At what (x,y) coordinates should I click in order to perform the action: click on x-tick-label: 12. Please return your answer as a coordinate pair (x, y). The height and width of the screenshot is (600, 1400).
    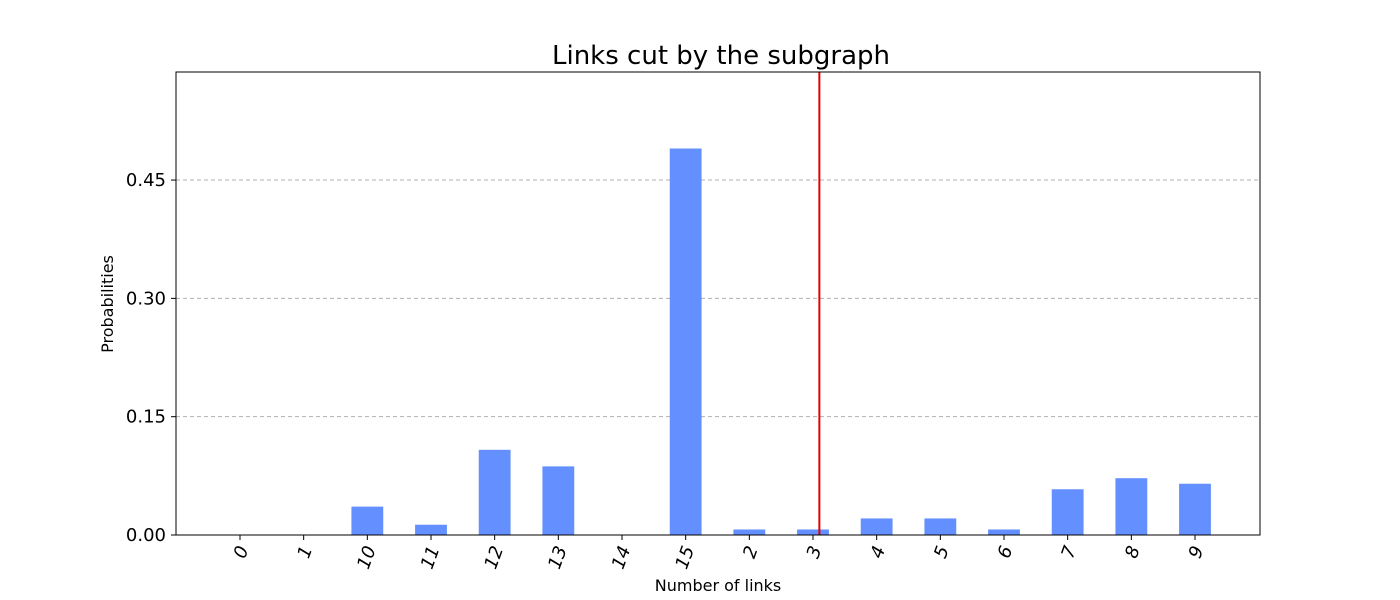
    Looking at the image, I should click on (494, 557).